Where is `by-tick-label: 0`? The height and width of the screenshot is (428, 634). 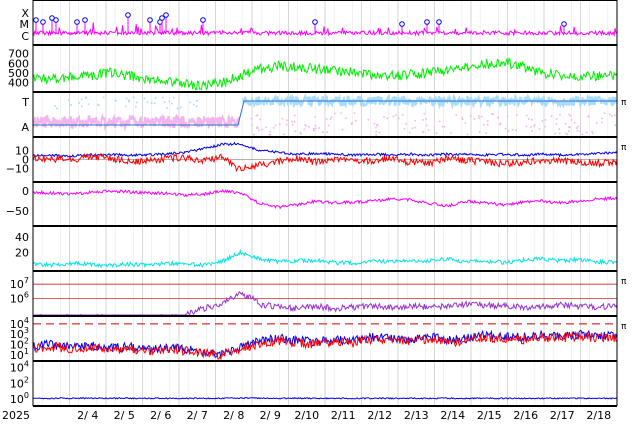 by-tick-label: 0 is located at coordinates (25, 191).